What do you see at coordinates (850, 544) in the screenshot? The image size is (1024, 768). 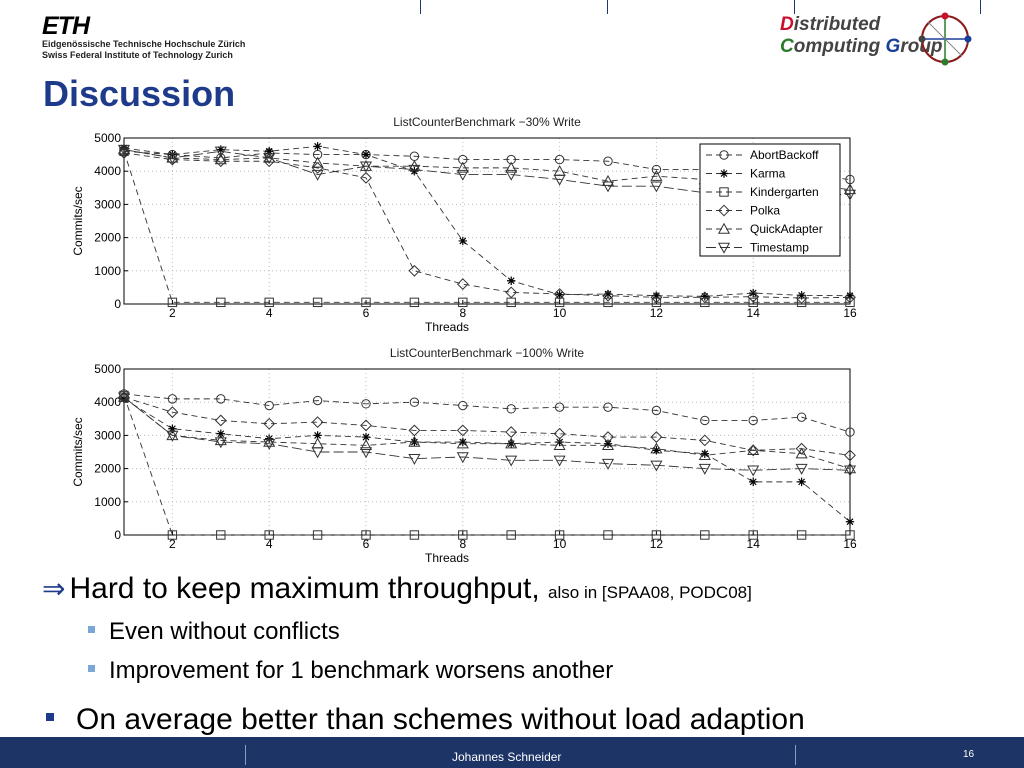 I see `x-tick-label: 16` at bounding box center [850, 544].